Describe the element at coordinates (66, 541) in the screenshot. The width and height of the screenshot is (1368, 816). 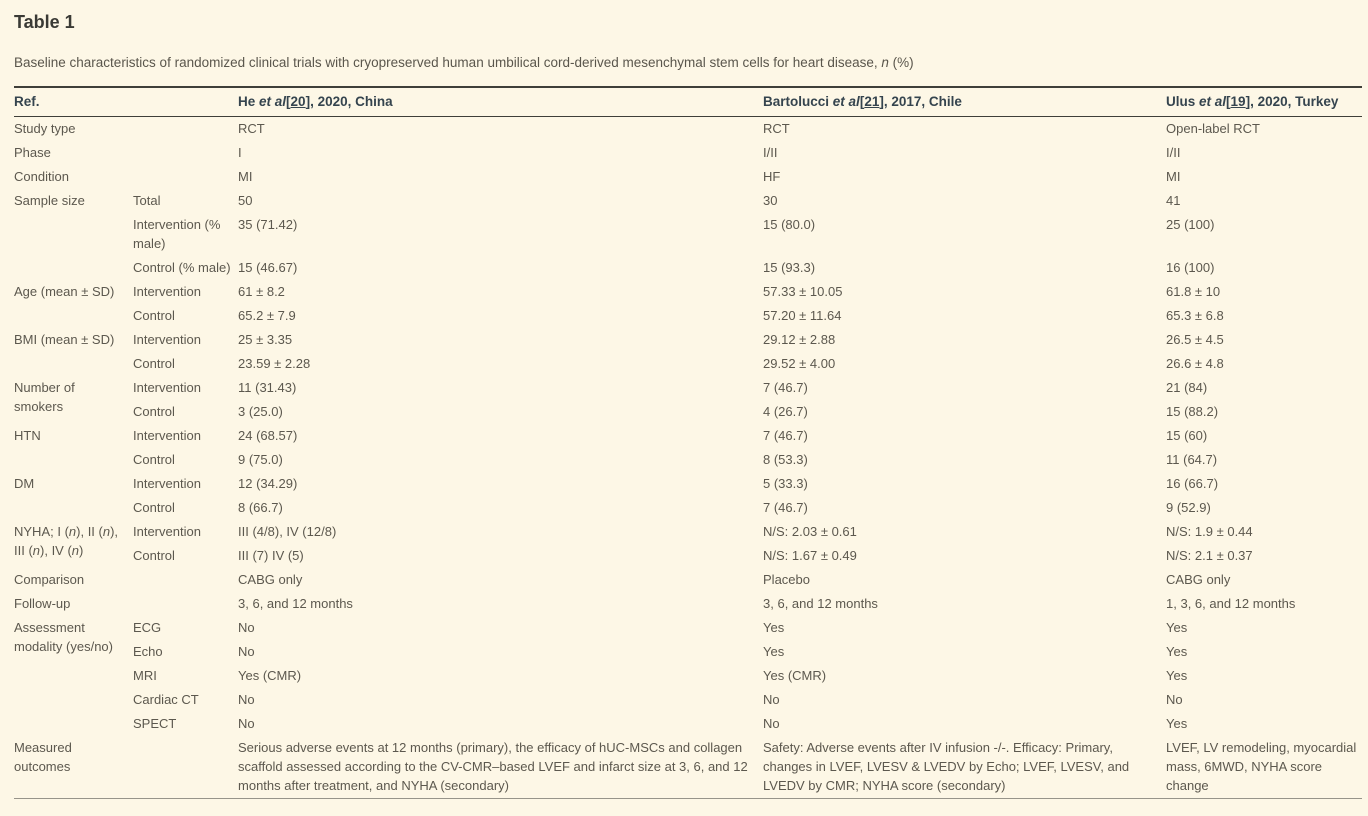
I see `row-category: NYHA; I (n), II (n), III (n), IV (n)` at that location.